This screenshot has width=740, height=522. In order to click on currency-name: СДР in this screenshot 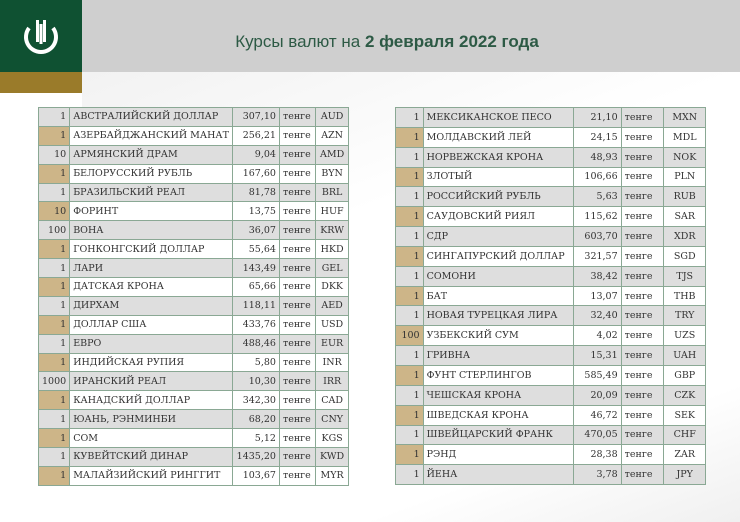, I will do `click(498, 236)`.